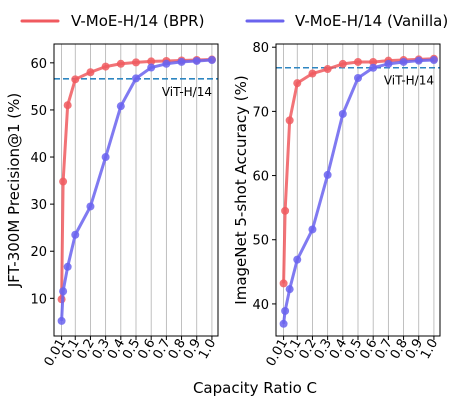  What do you see at coordinates (260, 48) in the screenshot?
I see `y-tick-label: 80` at bounding box center [260, 48].